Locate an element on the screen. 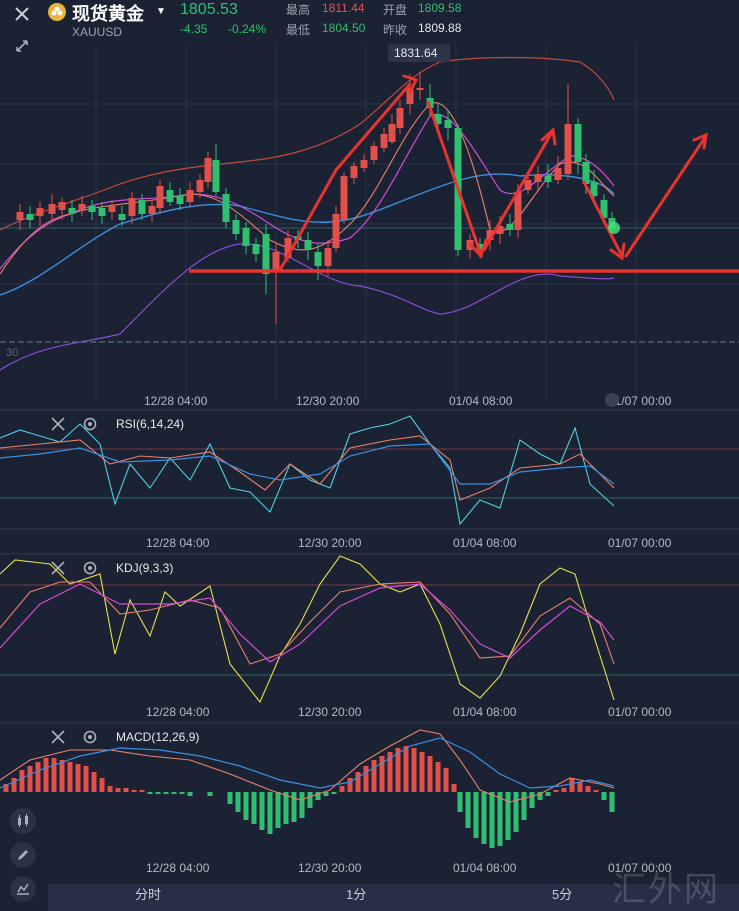 This screenshot has width=739, height=911. kdj-close-icon is located at coordinates (58, 568).